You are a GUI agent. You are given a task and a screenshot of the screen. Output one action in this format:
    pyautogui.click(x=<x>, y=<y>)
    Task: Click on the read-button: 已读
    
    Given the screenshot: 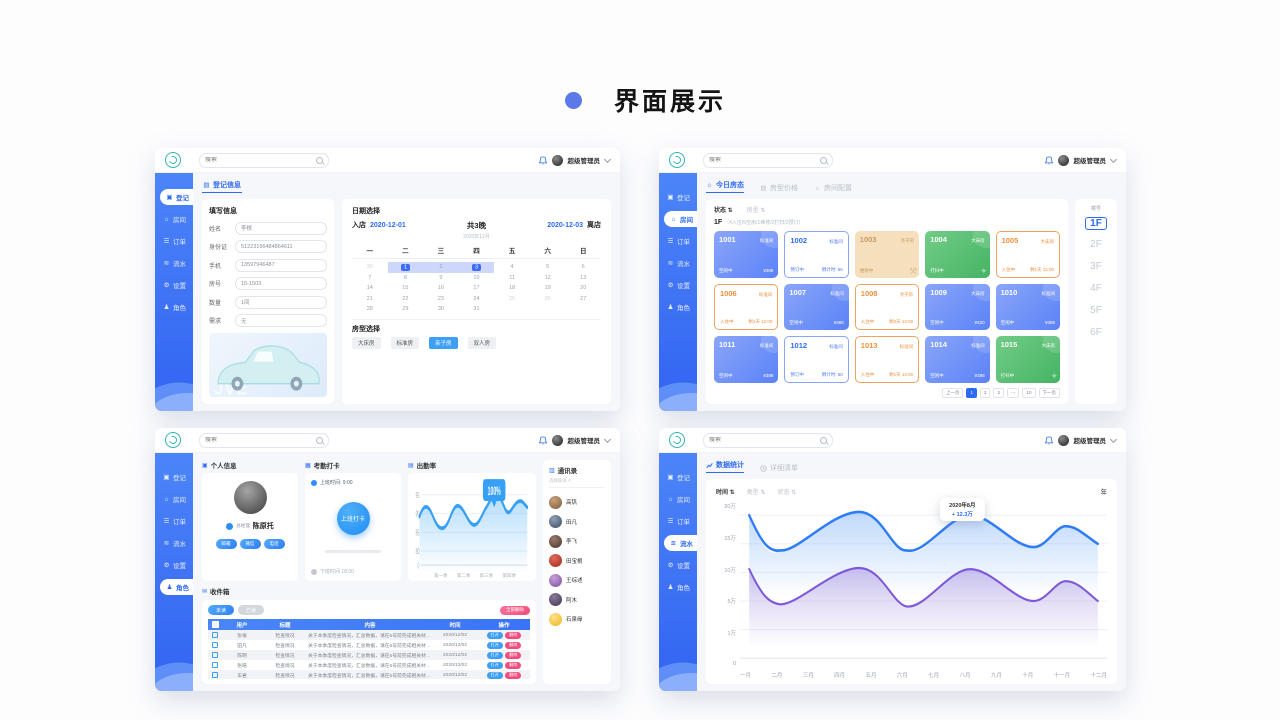 What is the action you would take?
    pyautogui.click(x=251, y=610)
    